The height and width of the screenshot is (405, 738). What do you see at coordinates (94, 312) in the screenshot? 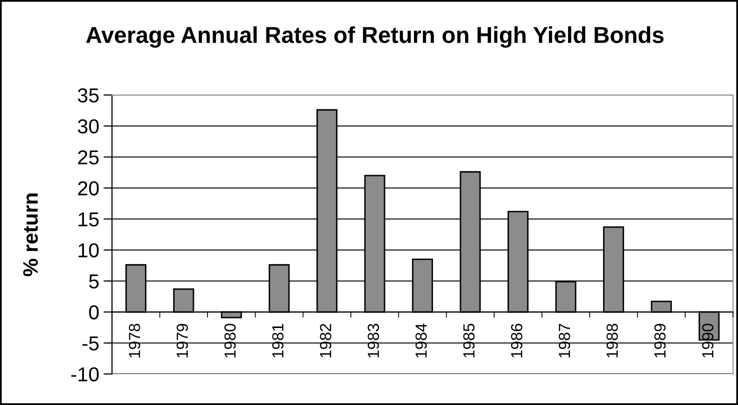
I see `y-tick-label: 0` at bounding box center [94, 312].